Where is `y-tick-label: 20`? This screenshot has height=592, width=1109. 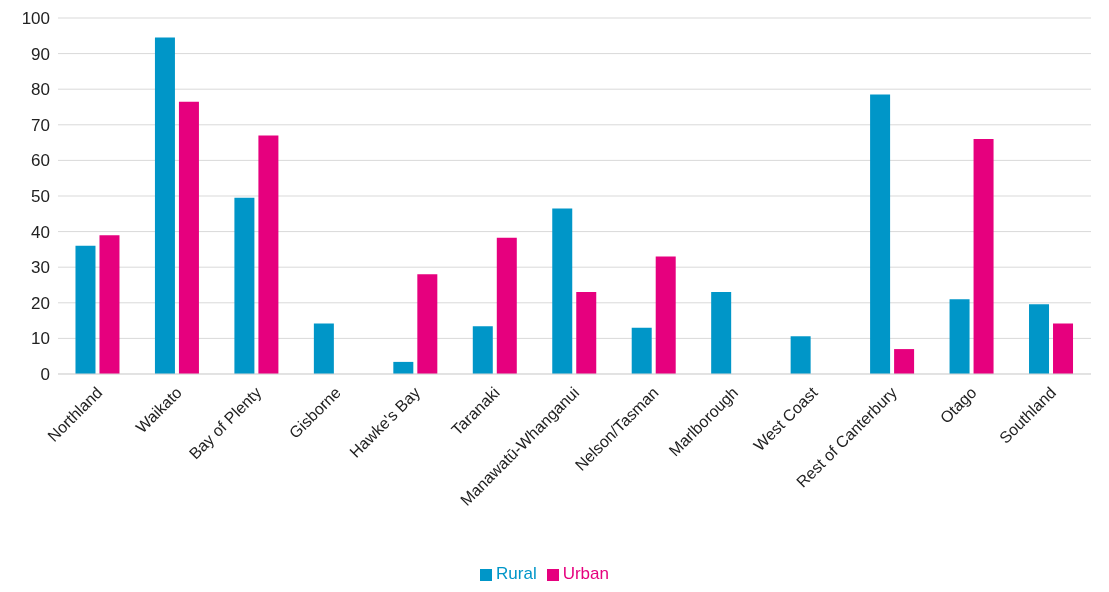 y-tick-label: 20 is located at coordinates (40, 303).